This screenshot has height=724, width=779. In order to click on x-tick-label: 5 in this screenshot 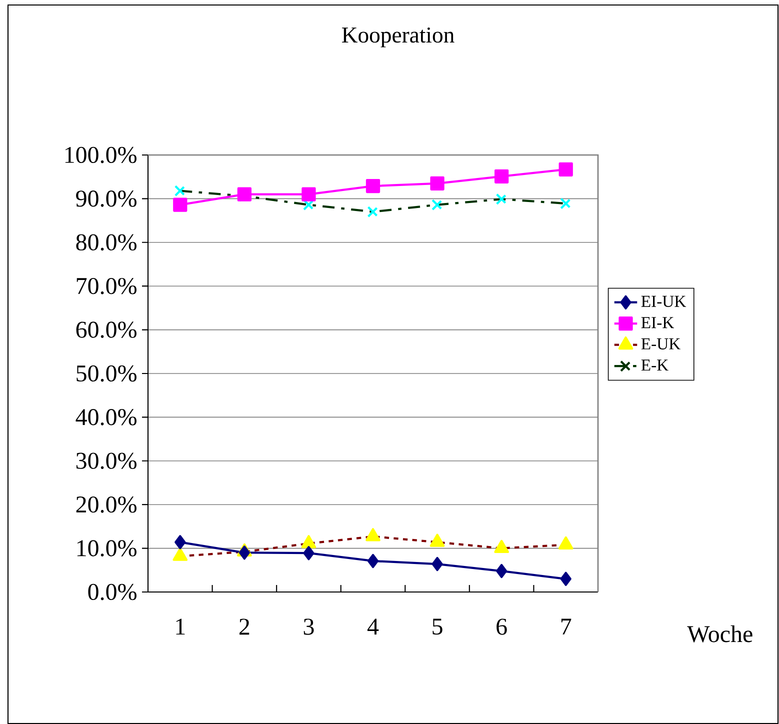, I will do `click(437, 626)`.